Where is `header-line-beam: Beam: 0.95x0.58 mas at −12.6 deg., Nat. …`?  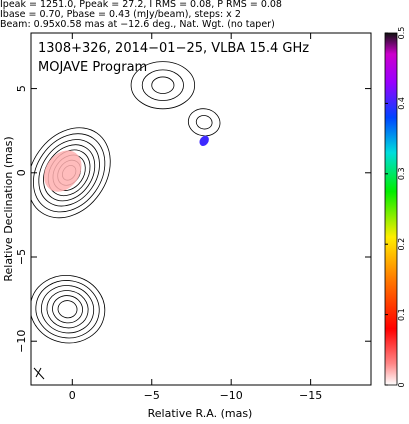
header-line-beam: Beam: 0.95x0.58 mas at −12.6 deg., Nat. … is located at coordinates (137, 25).